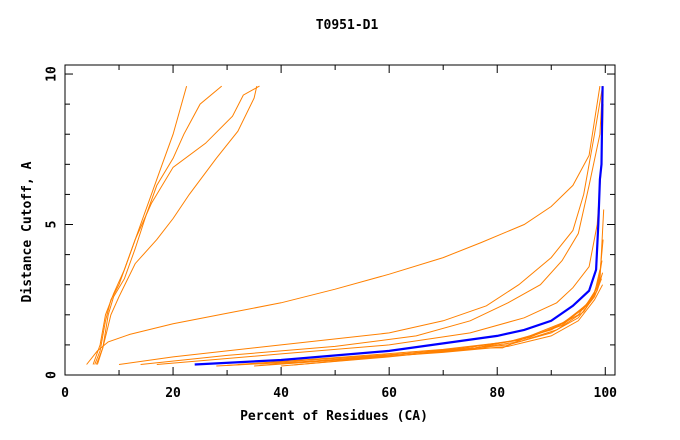 The height and width of the screenshot is (440, 680). Describe the element at coordinates (497, 393) in the screenshot. I see `x-tick-label: 80` at that location.